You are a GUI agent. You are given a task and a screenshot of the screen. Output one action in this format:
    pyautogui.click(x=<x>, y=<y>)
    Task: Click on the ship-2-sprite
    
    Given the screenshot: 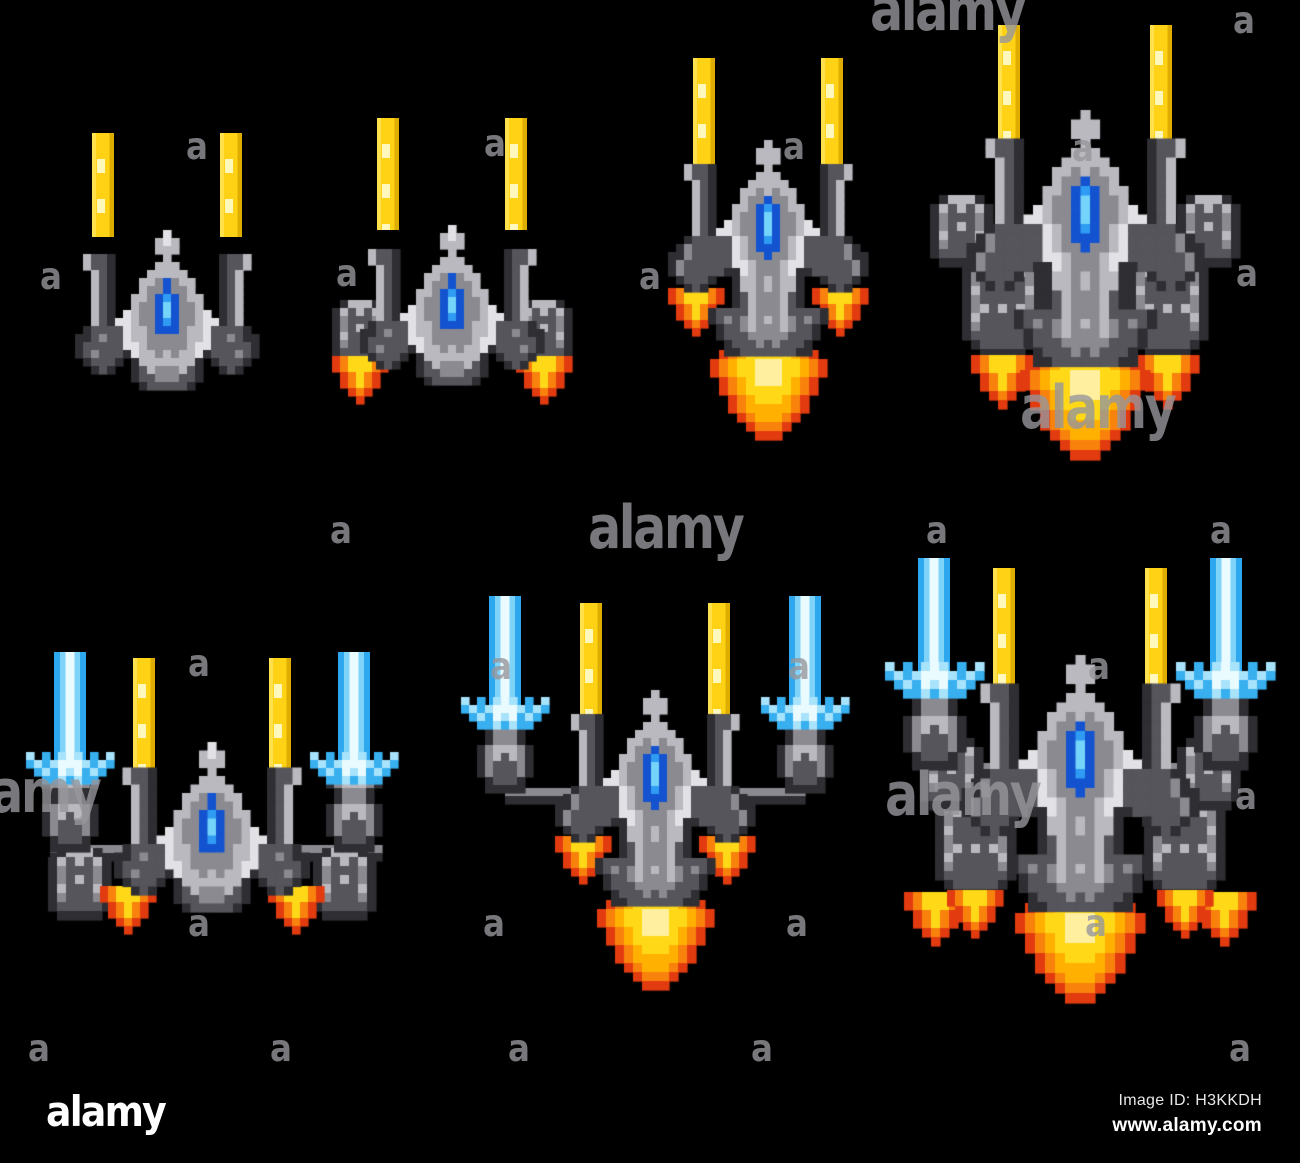 What is the action you would take?
    pyautogui.click(x=452, y=263)
    